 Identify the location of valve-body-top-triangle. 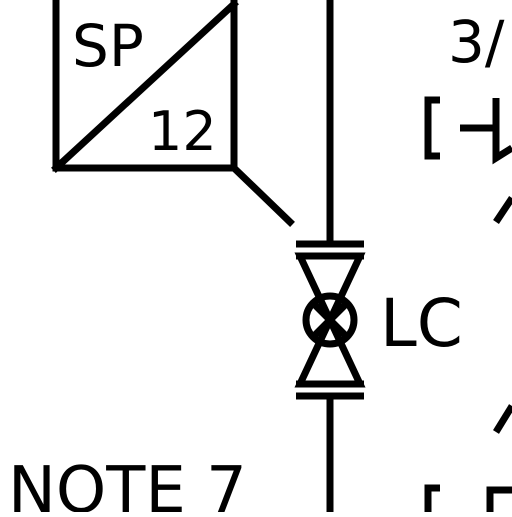
(330, 290).